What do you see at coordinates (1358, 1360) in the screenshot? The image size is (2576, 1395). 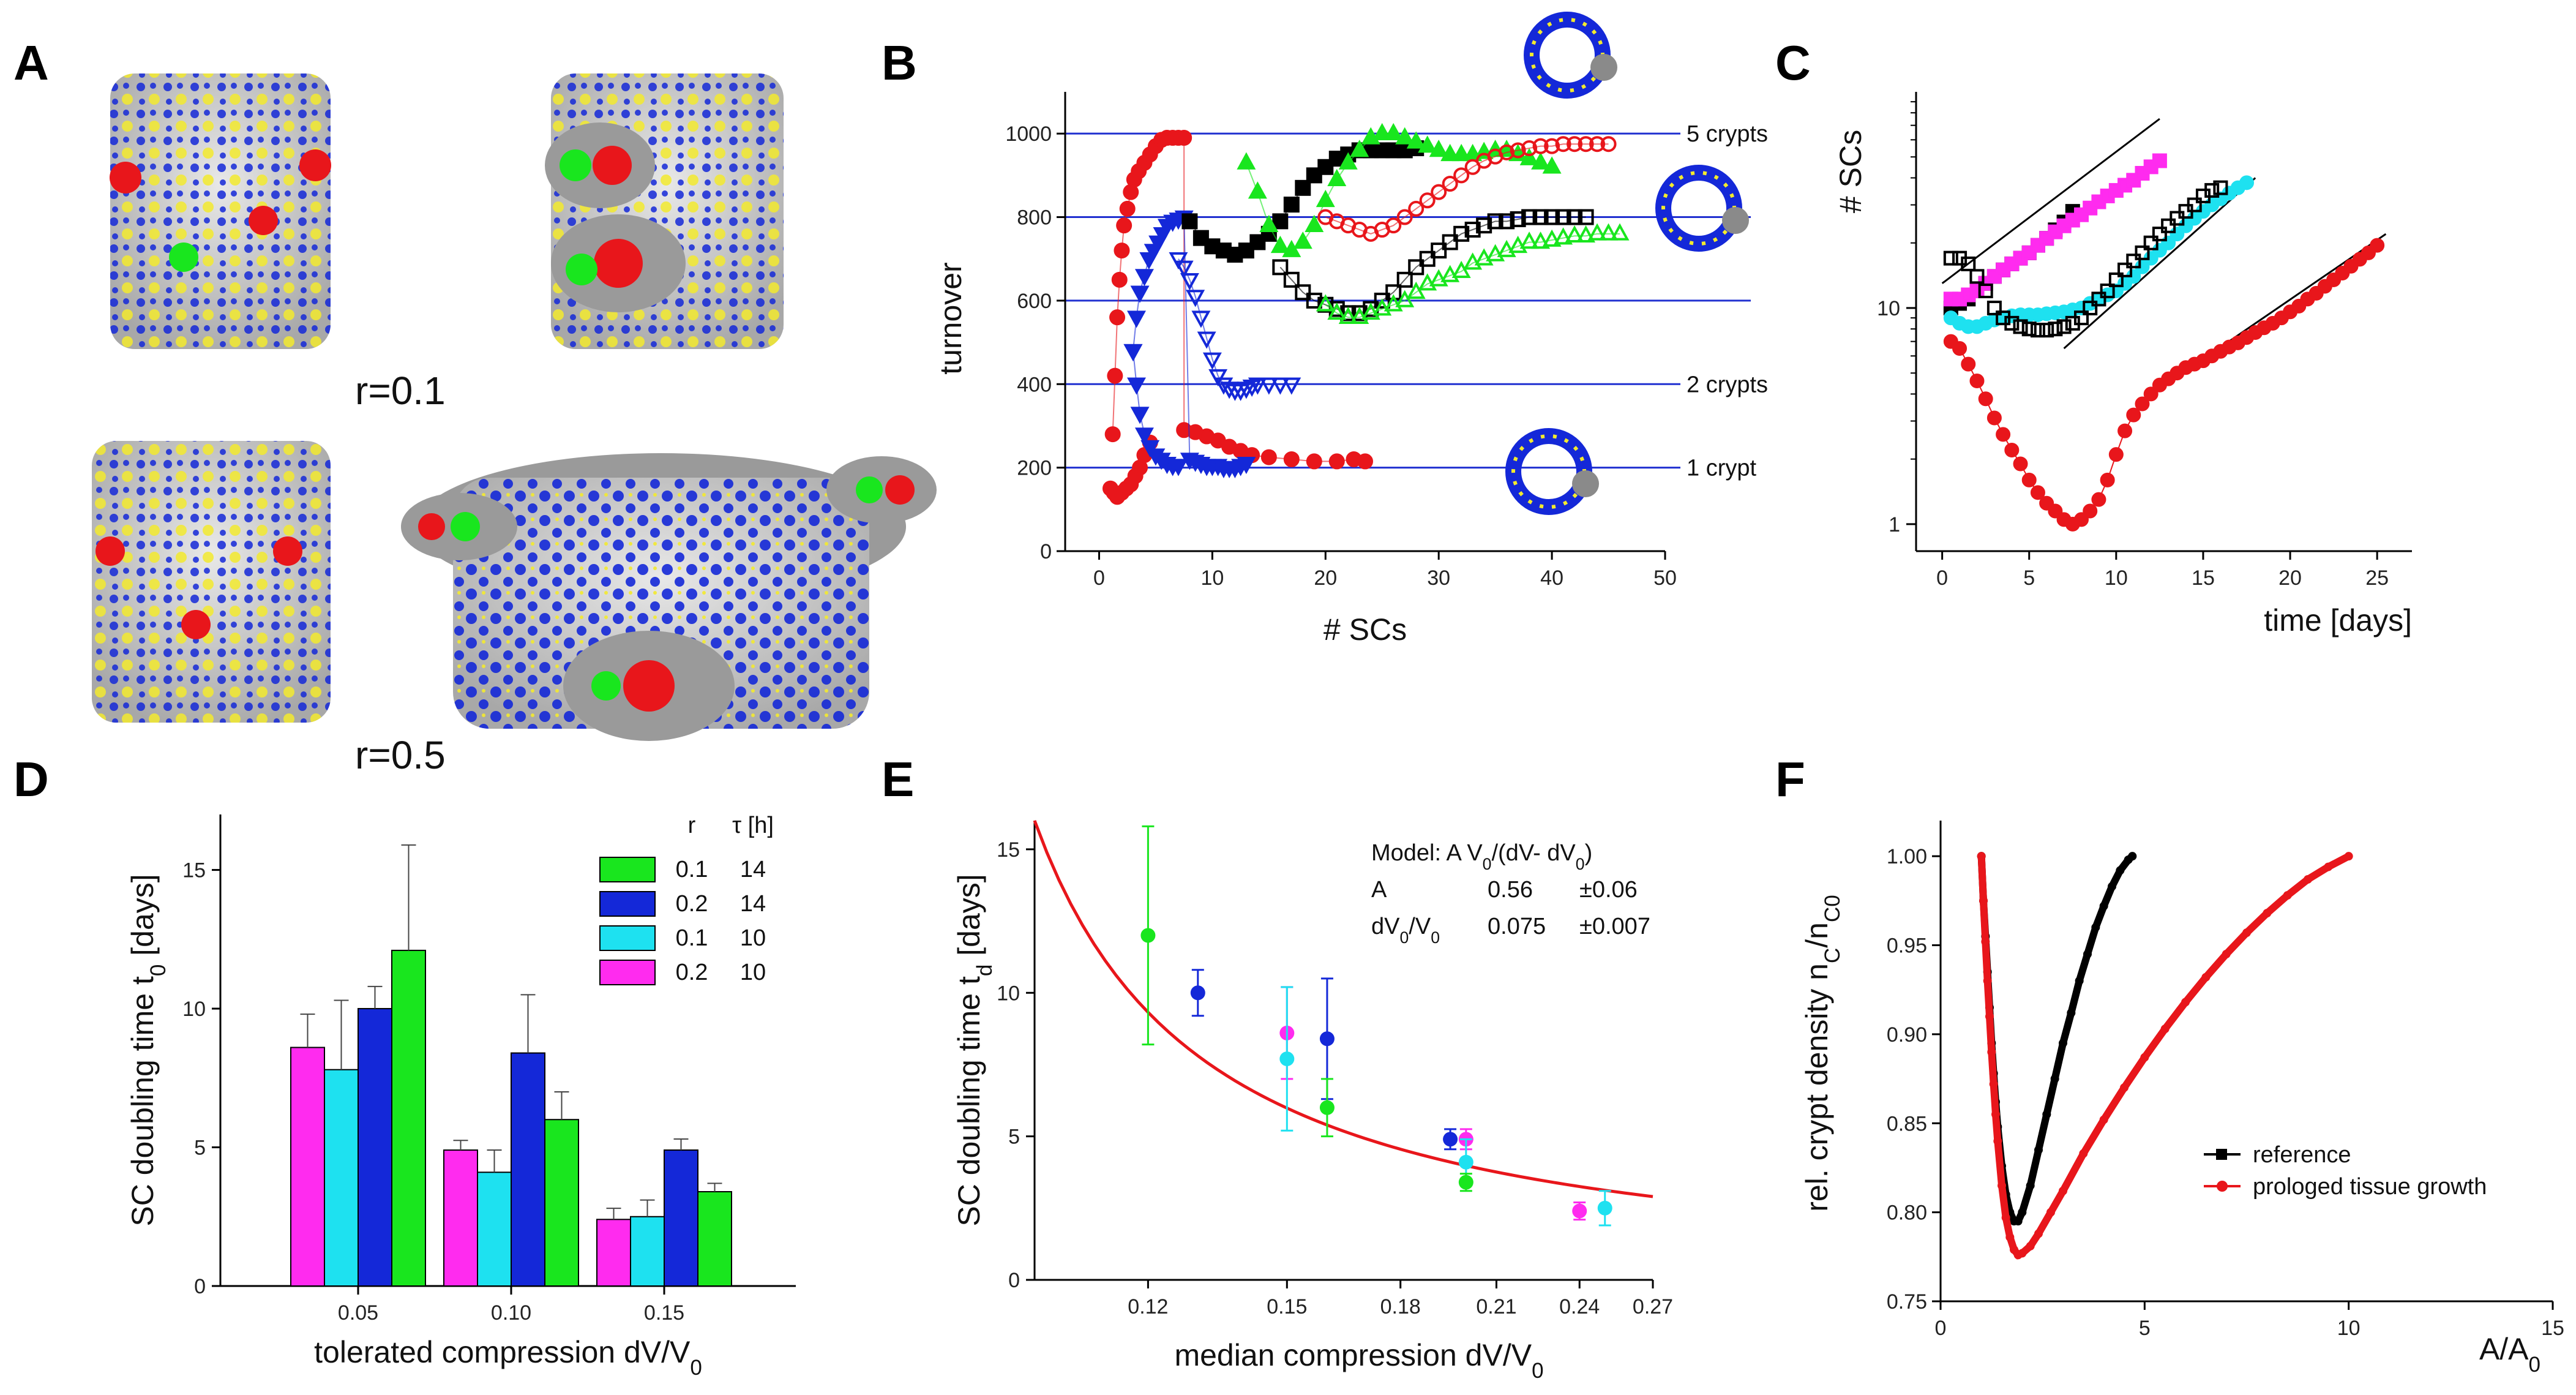 I see `x-axis-label: median compression dV/V0` at bounding box center [1358, 1360].